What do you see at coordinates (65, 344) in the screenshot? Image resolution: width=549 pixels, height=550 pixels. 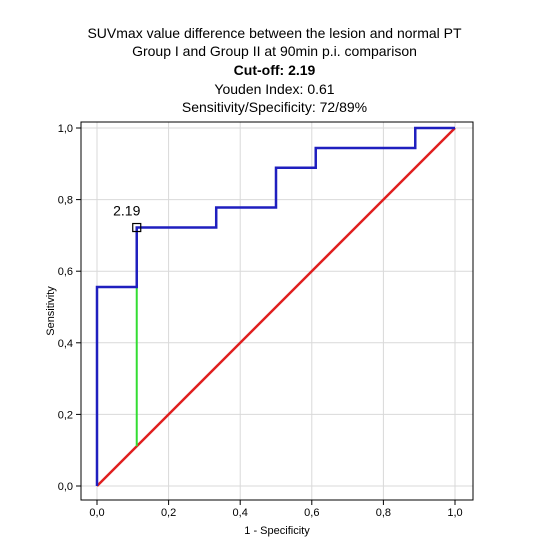 I see `y-tick-label: 0,4` at bounding box center [65, 344].